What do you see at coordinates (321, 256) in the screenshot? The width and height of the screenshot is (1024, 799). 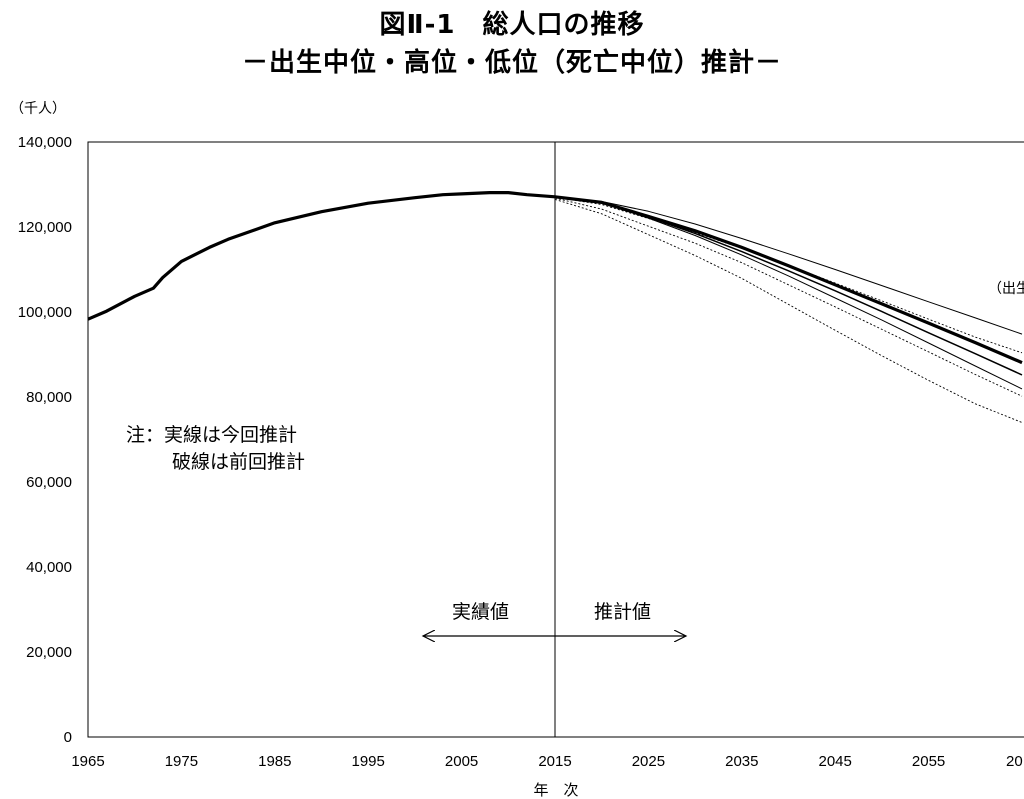 I see `series-line-actual` at bounding box center [321, 256].